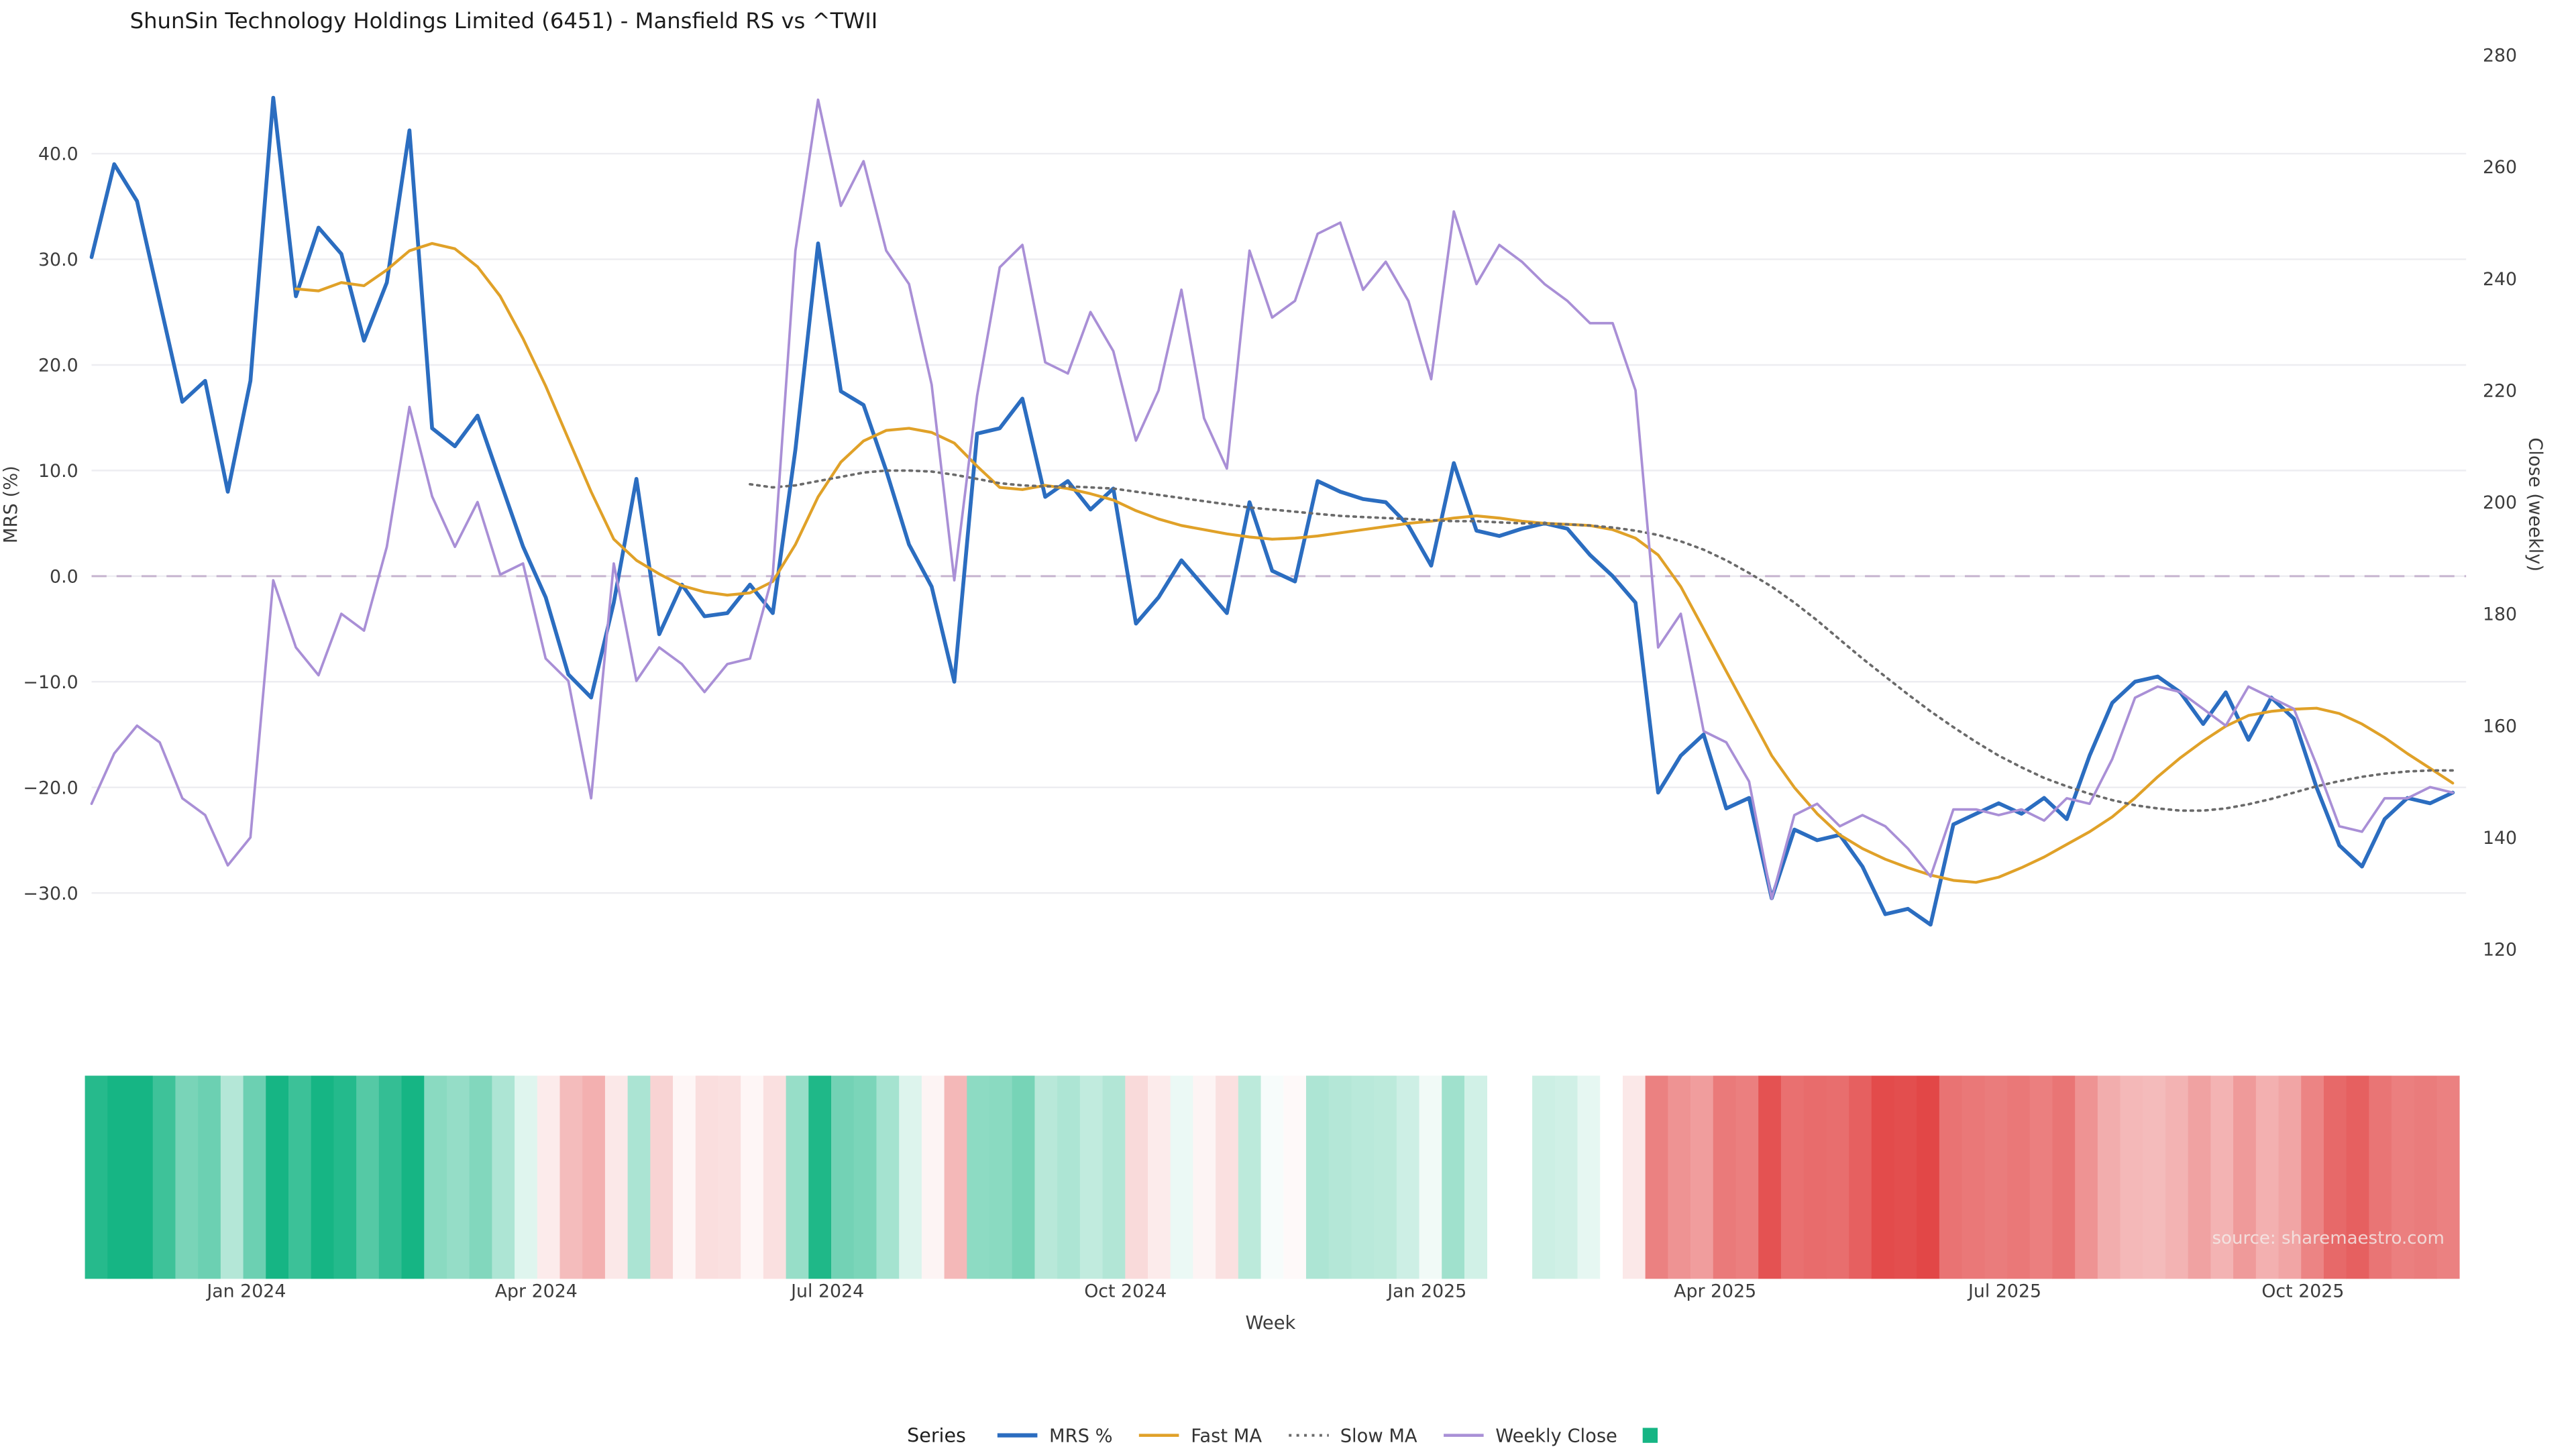 The image size is (2576, 1449). I want to click on x-tick-label: Jul 2025, so click(2004, 1291).